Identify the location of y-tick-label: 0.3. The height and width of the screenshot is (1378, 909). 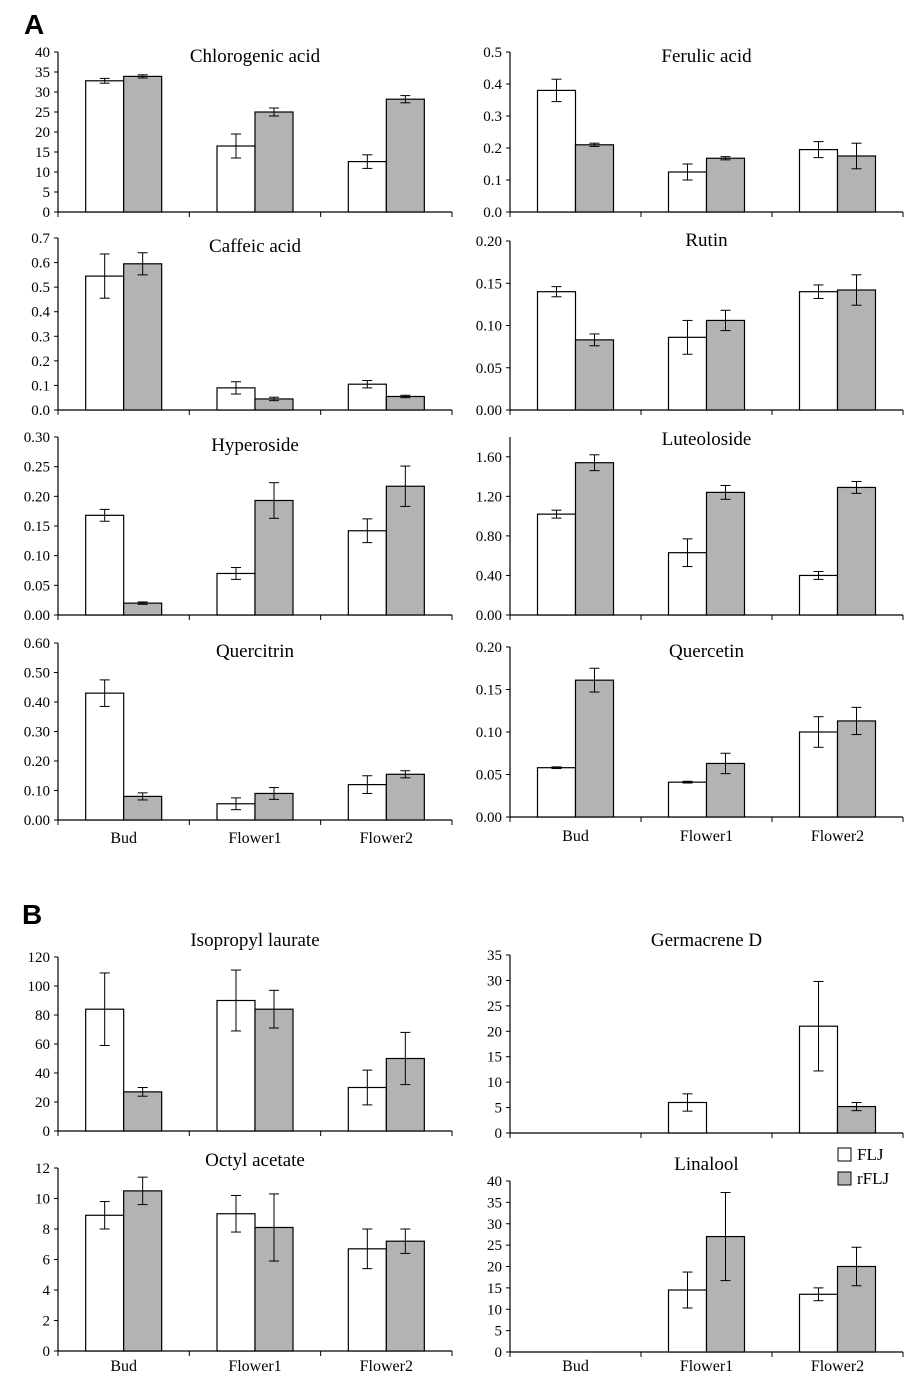
(492, 117).